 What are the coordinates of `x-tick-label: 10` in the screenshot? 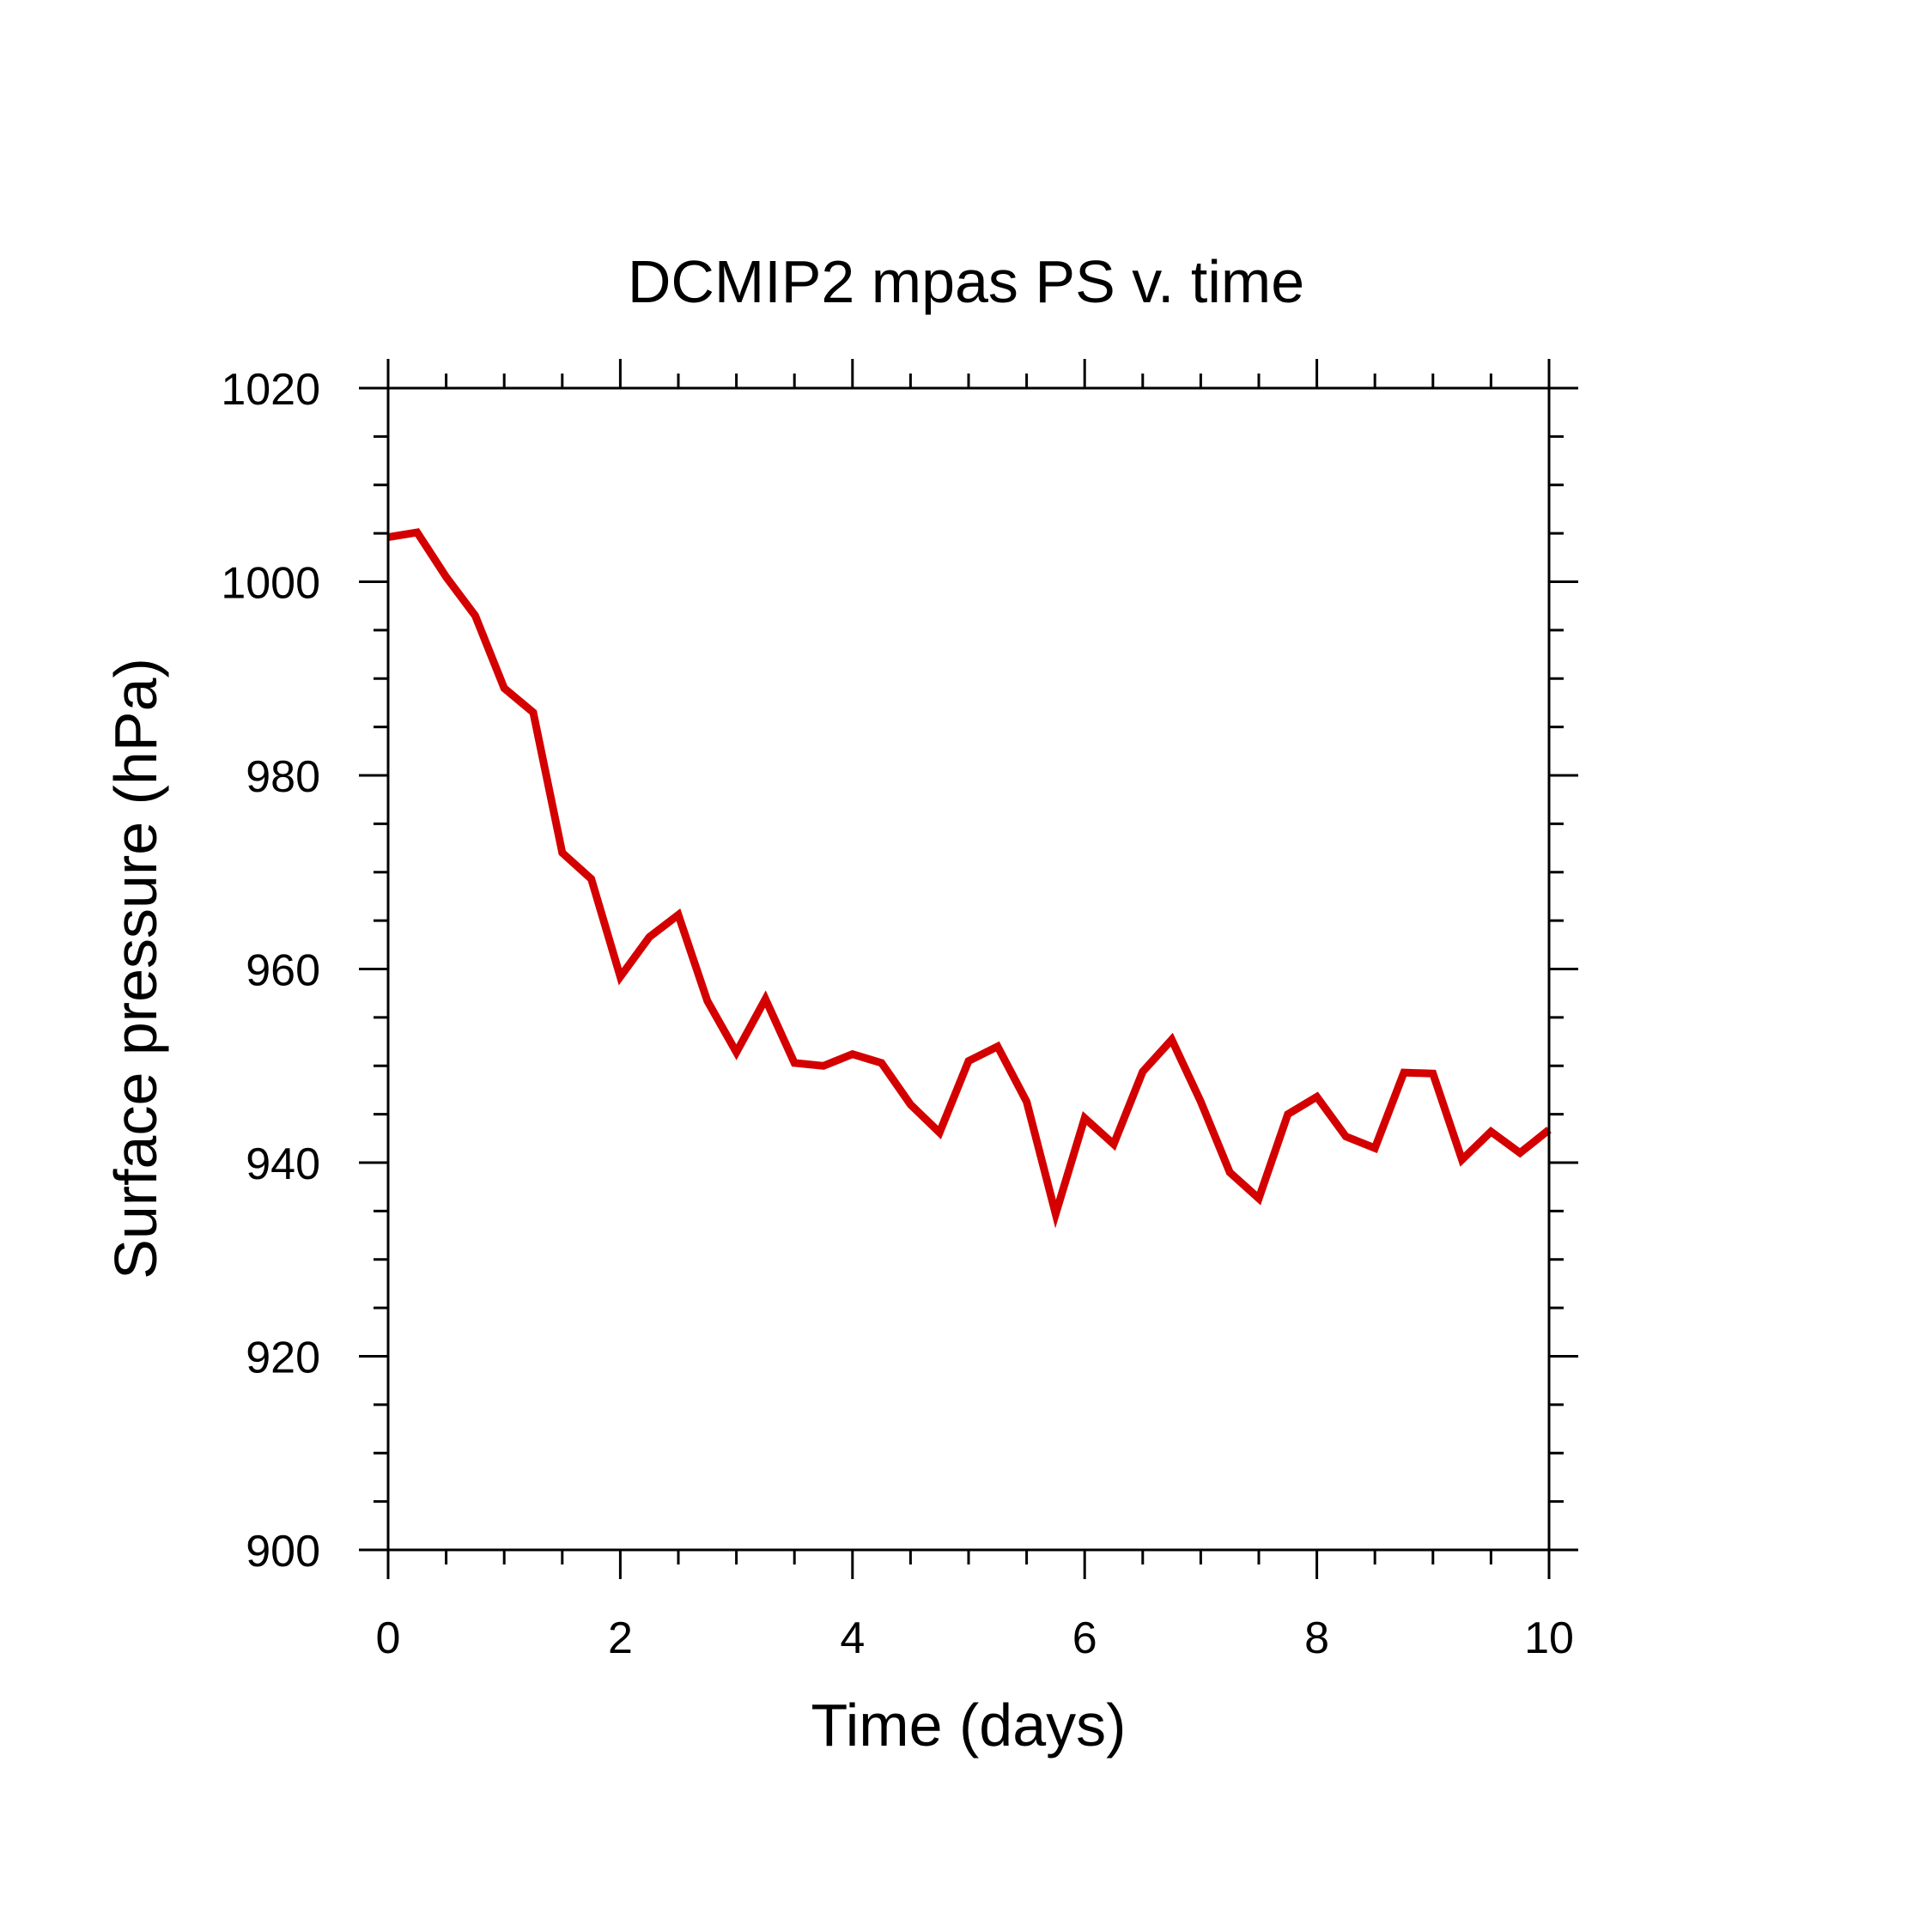 It's located at (1549, 1638).